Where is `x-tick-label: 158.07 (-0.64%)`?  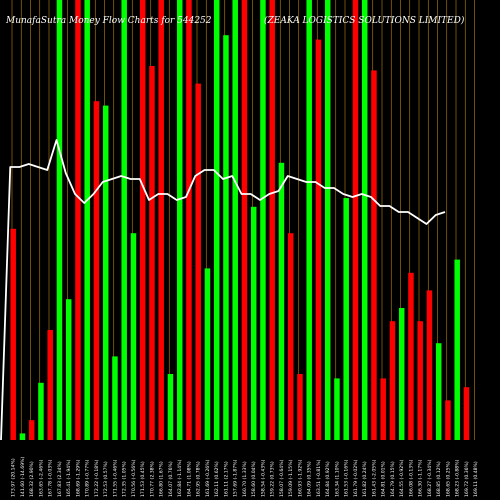 x-tick-label: 158.07 (-0.64%) is located at coordinates (282, 478).